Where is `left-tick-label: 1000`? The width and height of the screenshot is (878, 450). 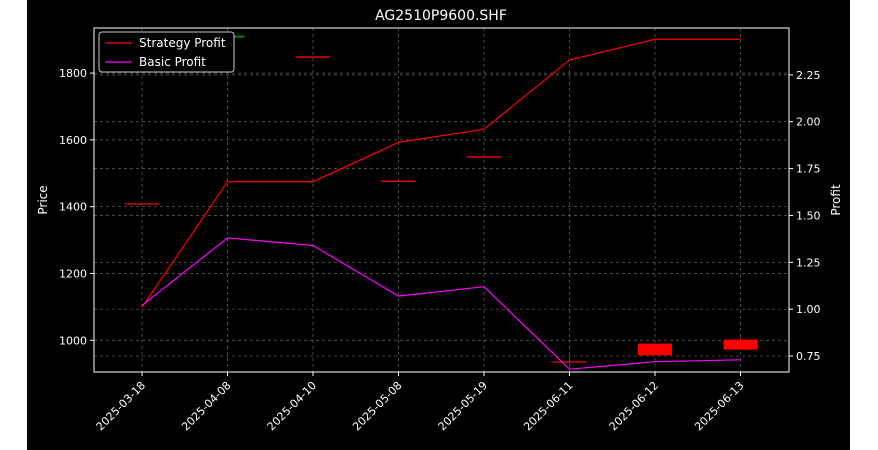 left-tick-label: 1000 is located at coordinates (73, 340).